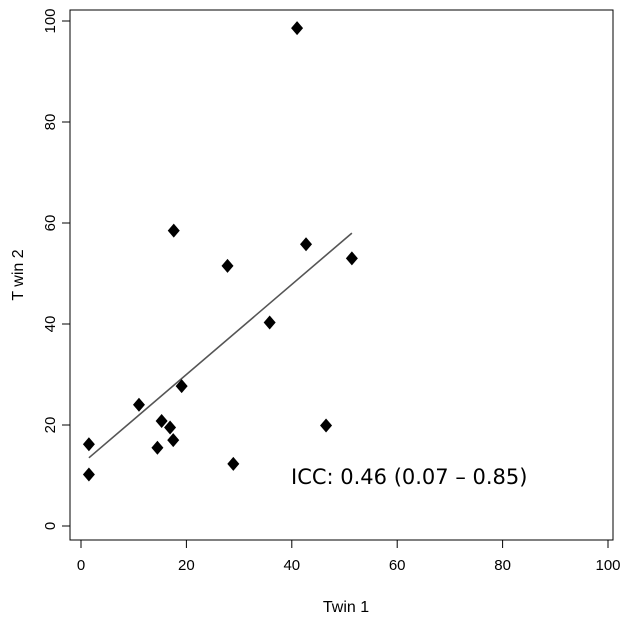 Image resolution: width=621 pixels, height=621 pixels. What do you see at coordinates (50, 122) in the screenshot?
I see `y-tick-label-80: 80` at bounding box center [50, 122].